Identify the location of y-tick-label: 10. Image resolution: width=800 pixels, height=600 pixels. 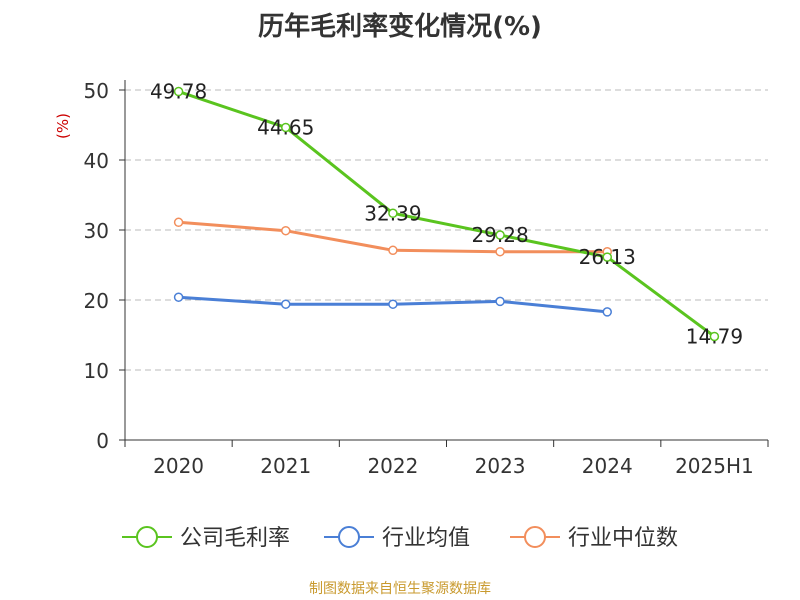
(96, 371).